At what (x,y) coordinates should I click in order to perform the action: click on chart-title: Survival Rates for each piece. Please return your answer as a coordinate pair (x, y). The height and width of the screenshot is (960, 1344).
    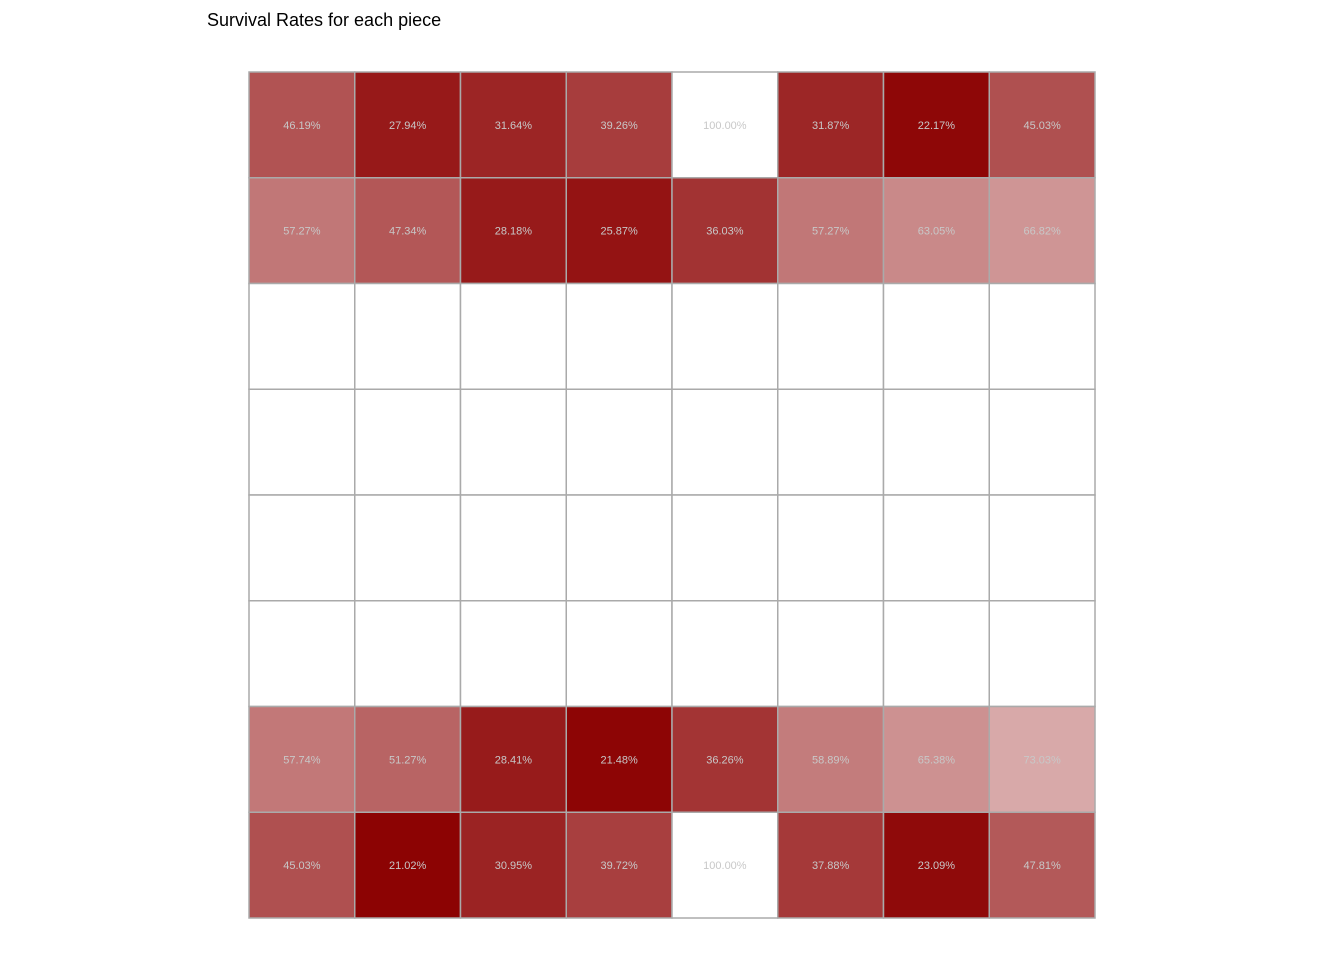
    Looking at the image, I should click on (324, 20).